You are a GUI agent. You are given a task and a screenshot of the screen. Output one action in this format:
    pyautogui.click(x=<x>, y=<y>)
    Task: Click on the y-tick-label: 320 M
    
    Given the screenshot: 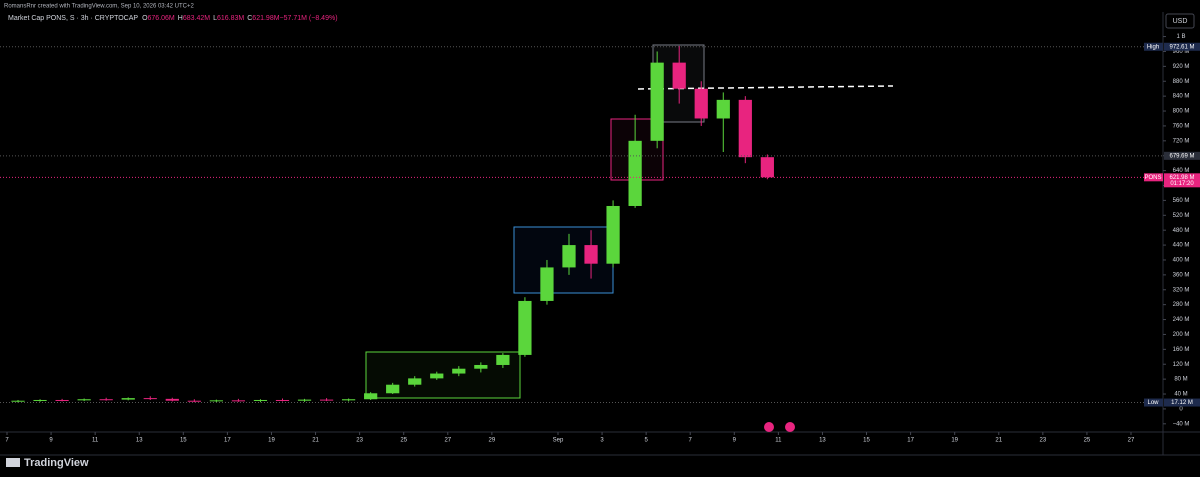 What is the action you would take?
    pyautogui.click(x=1181, y=290)
    